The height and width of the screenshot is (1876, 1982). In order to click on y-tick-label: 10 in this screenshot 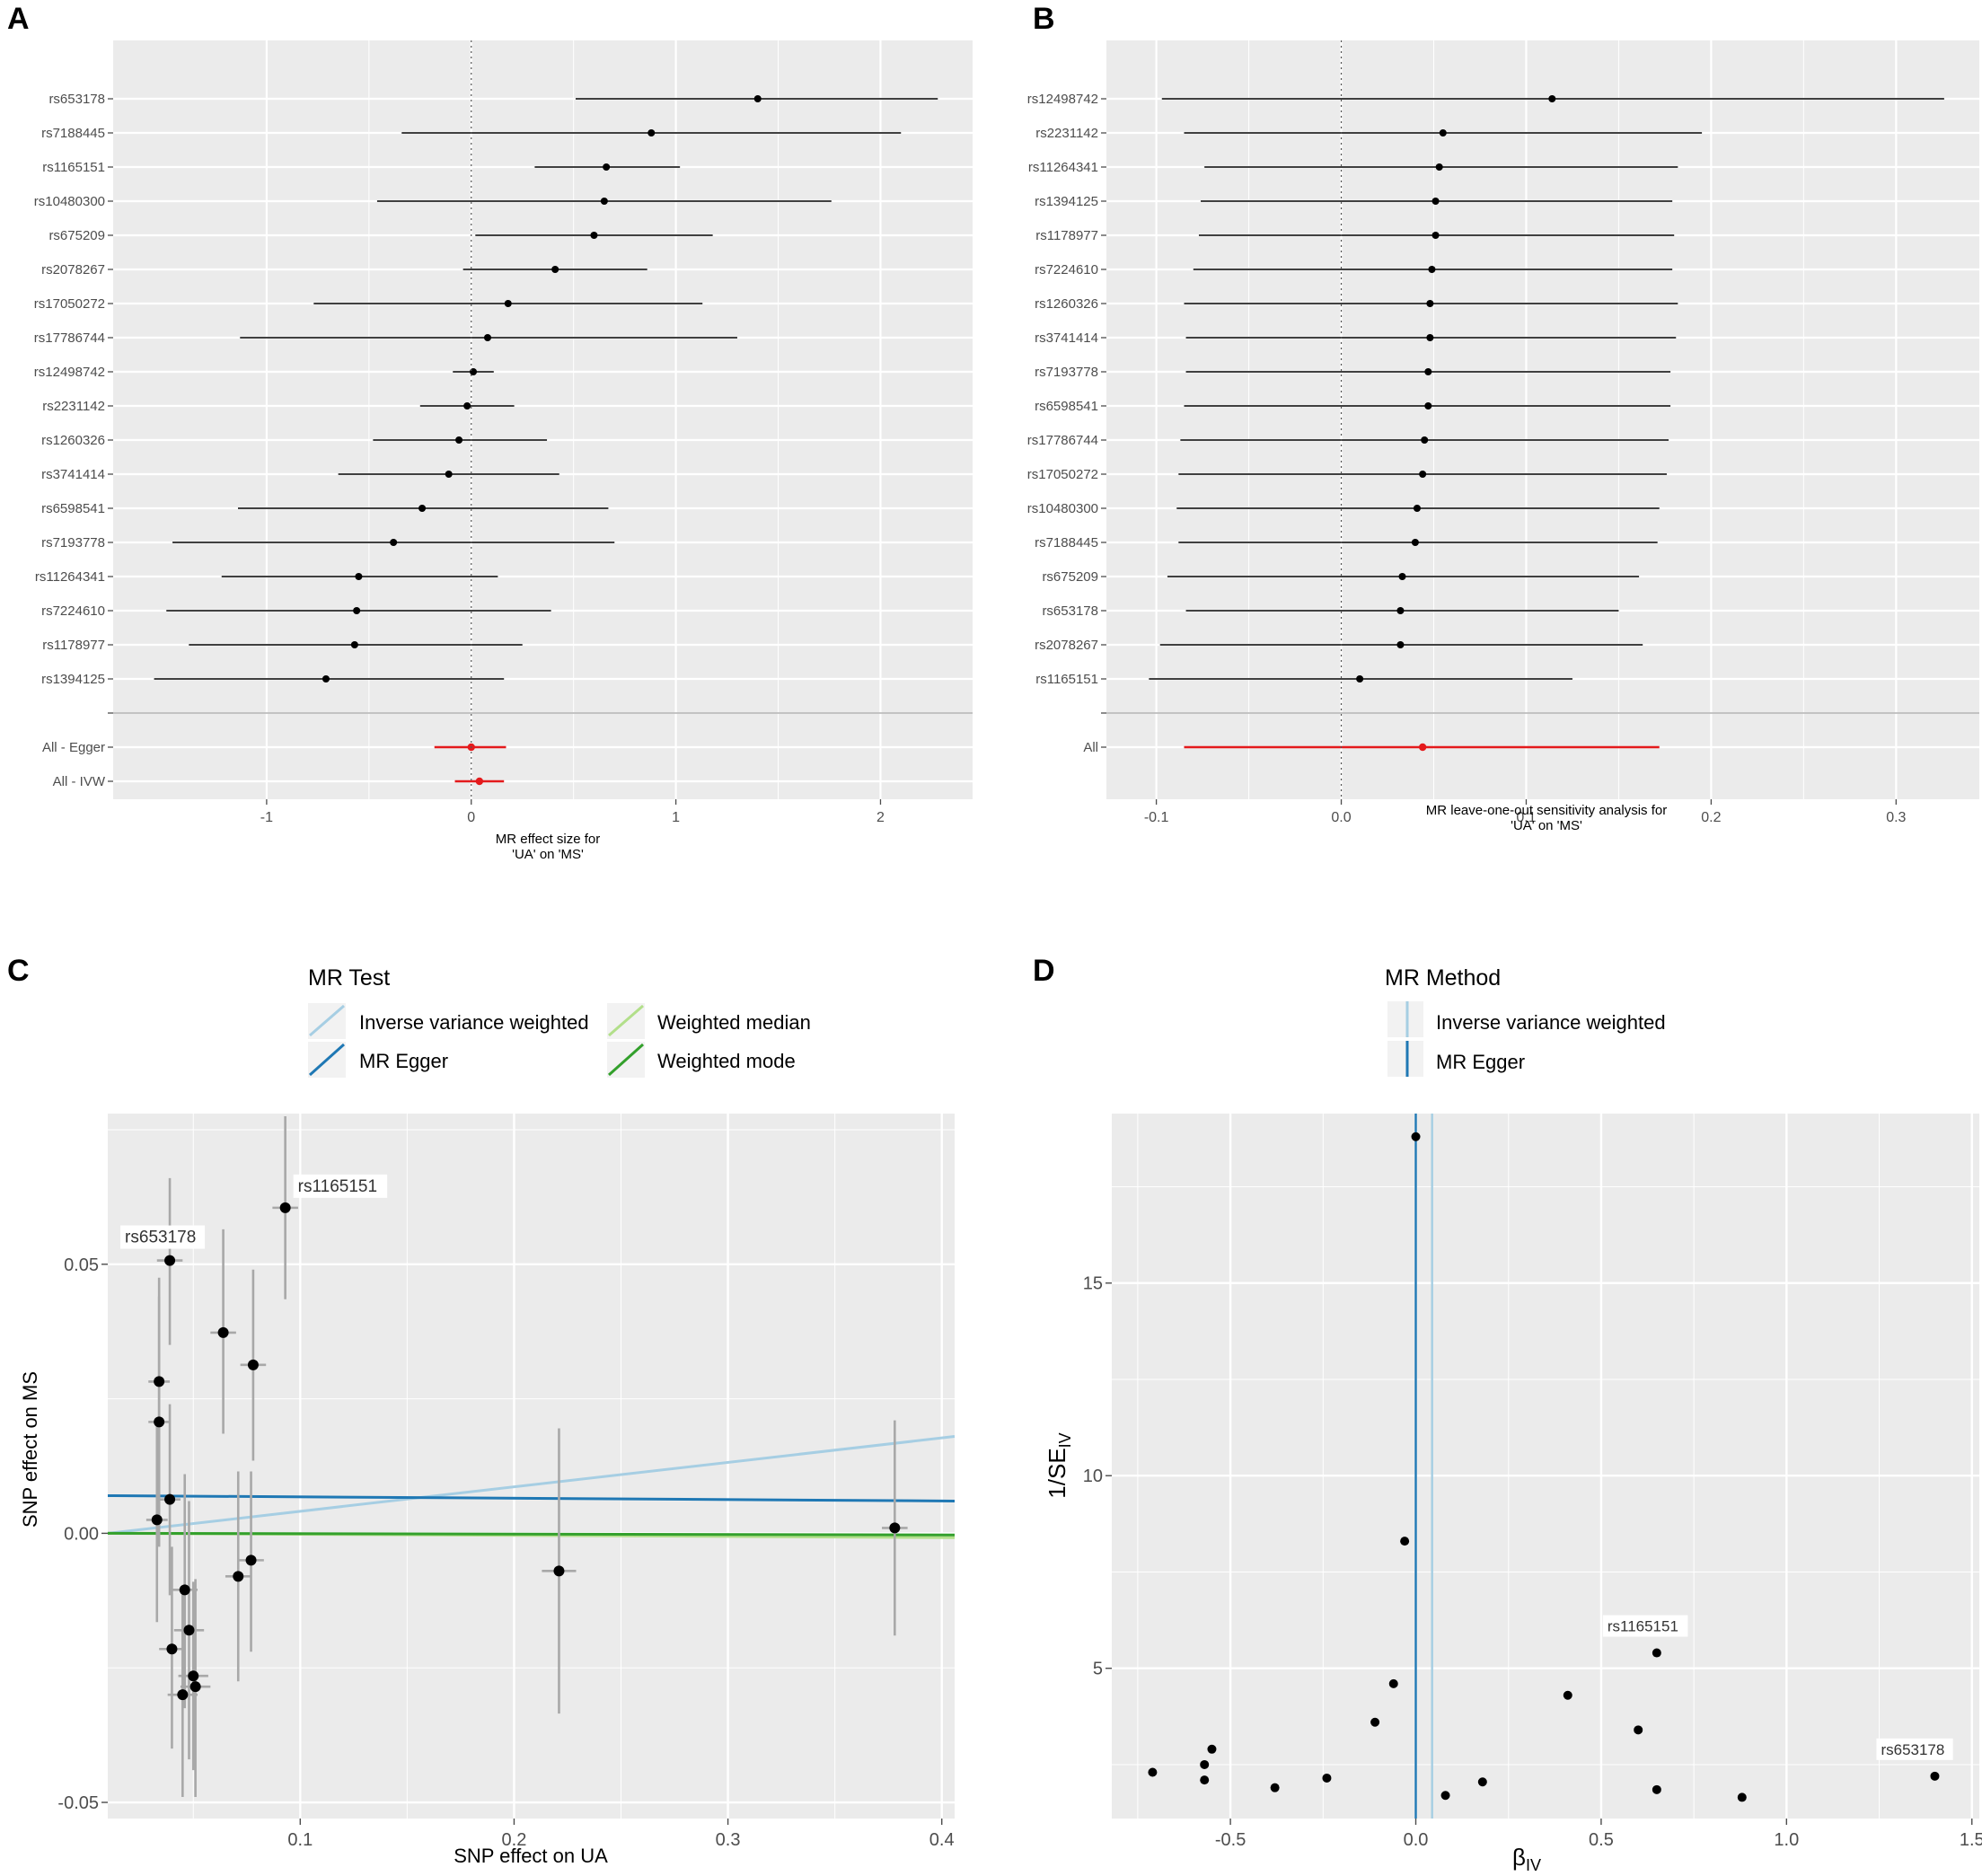, I will do `click(1093, 1476)`.